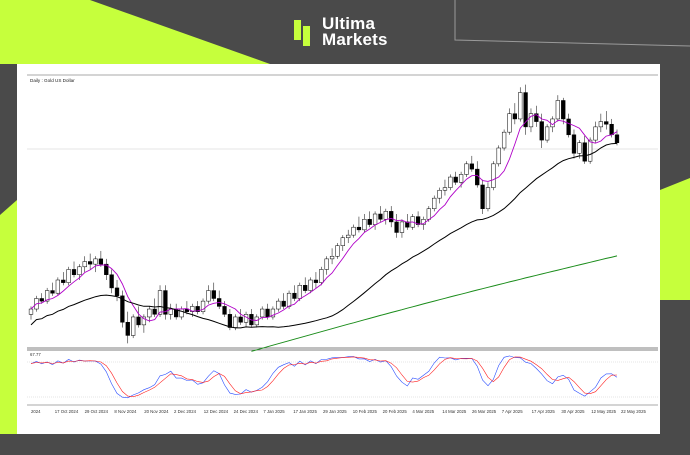  What do you see at coordinates (305, 411) in the screenshot?
I see `x-tick-label: 17 Jan 2025` at bounding box center [305, 411].